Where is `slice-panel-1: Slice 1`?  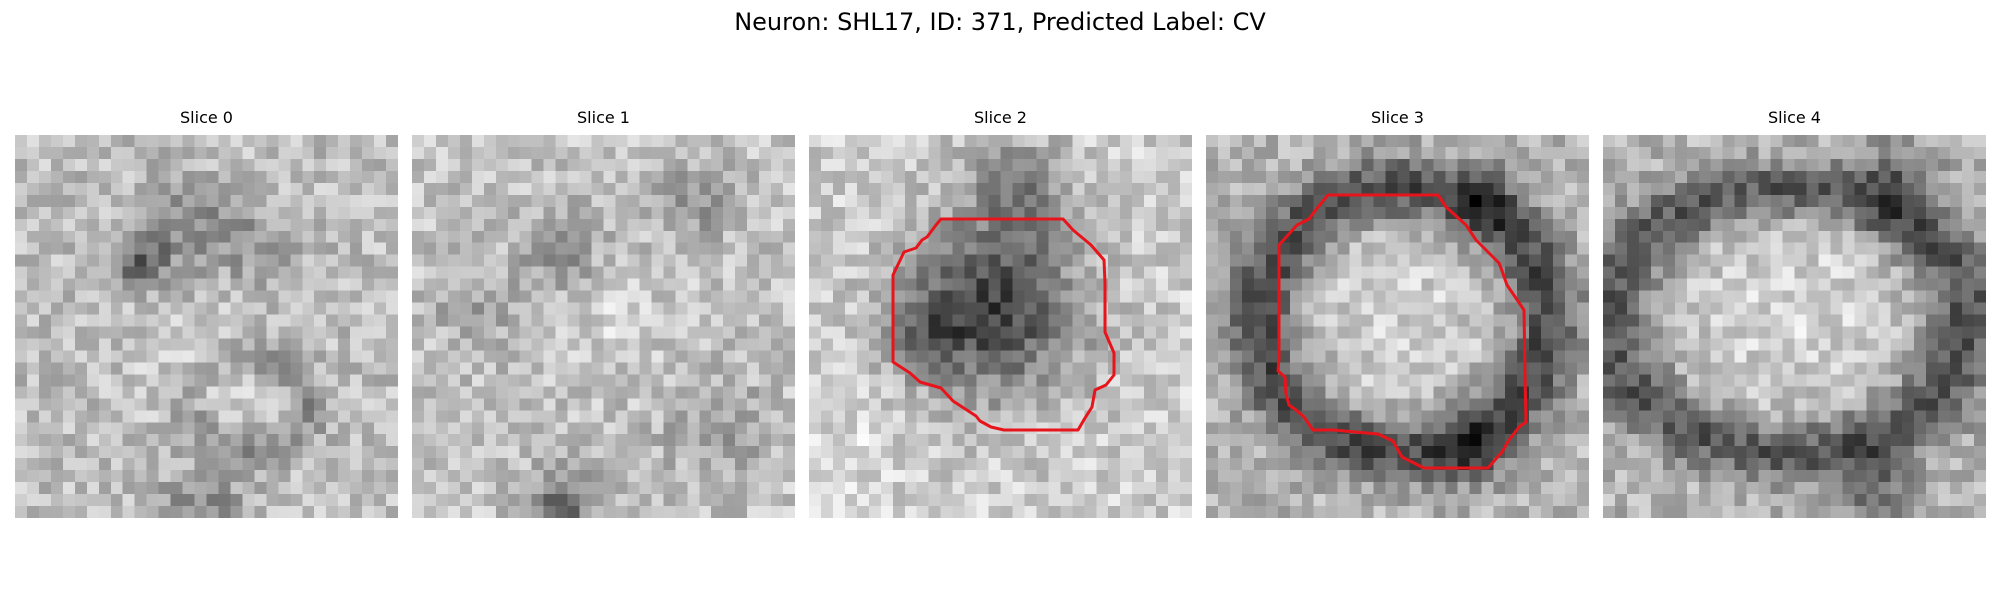
slice-panel-1: Slice 1 is located at coordinates (603, 118).